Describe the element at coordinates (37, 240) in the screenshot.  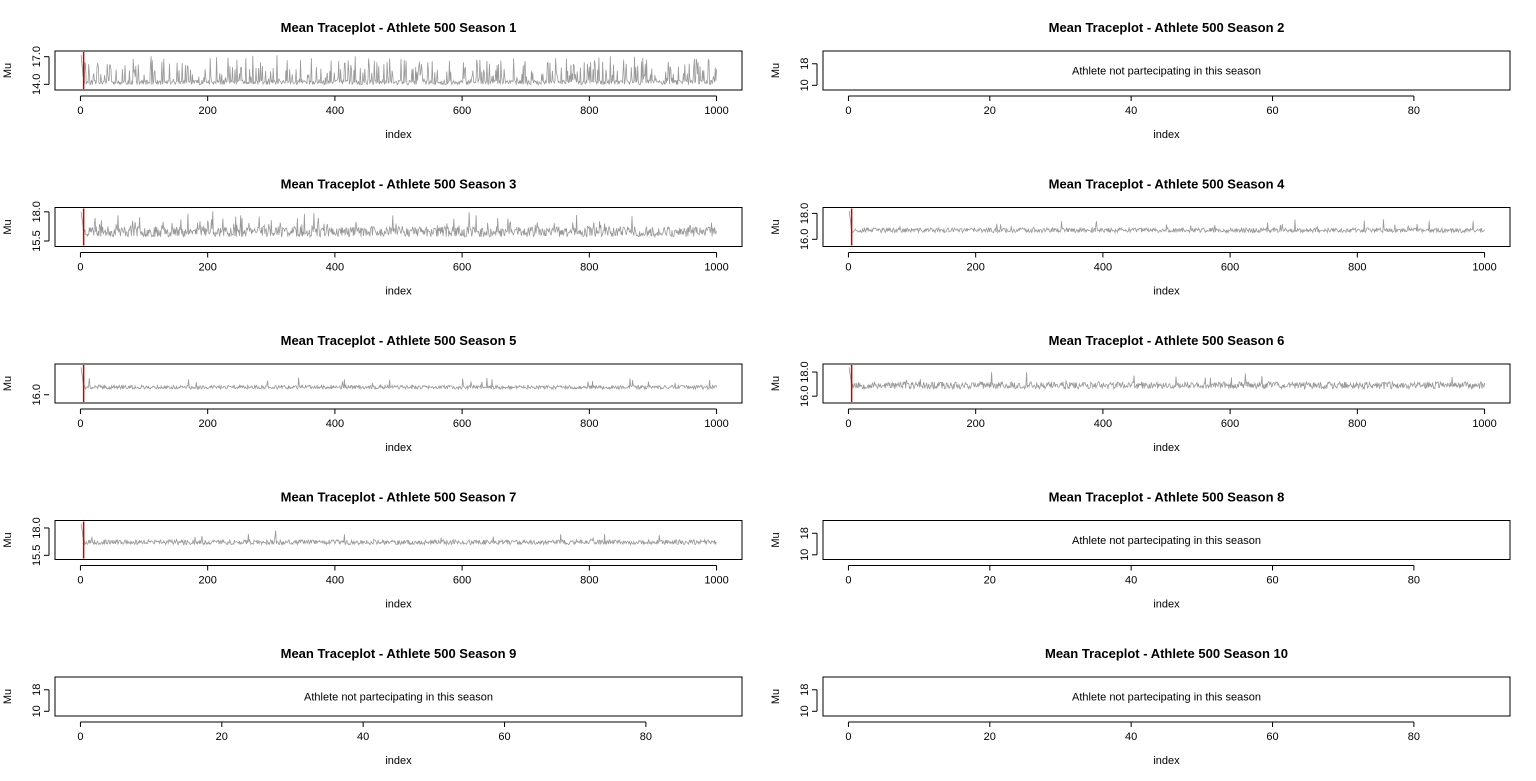
I see `y-tick-label: 15.5` at that location.